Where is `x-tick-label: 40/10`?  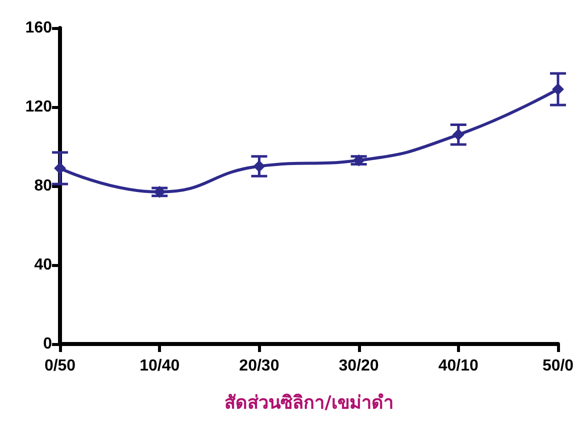
x-tick-label: 40/10 is located at coordinates (458, 366).